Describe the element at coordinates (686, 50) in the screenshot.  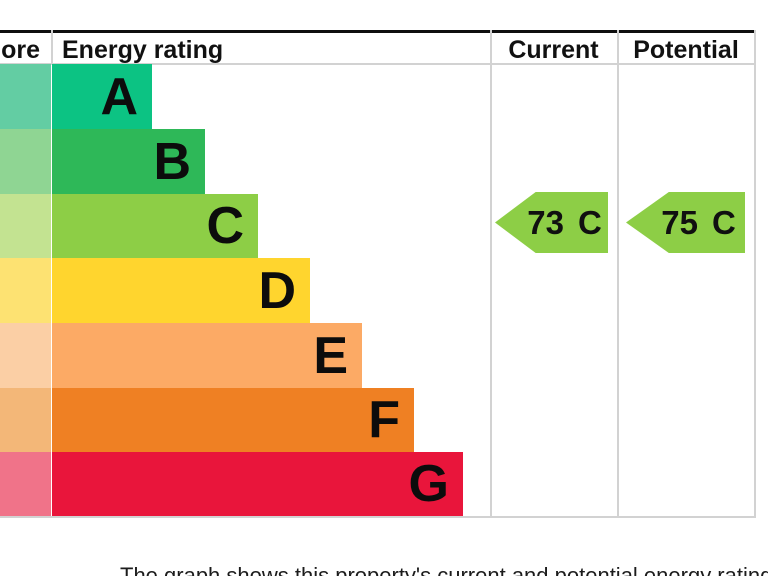
I see `potential-column-header: Potential` at that location.